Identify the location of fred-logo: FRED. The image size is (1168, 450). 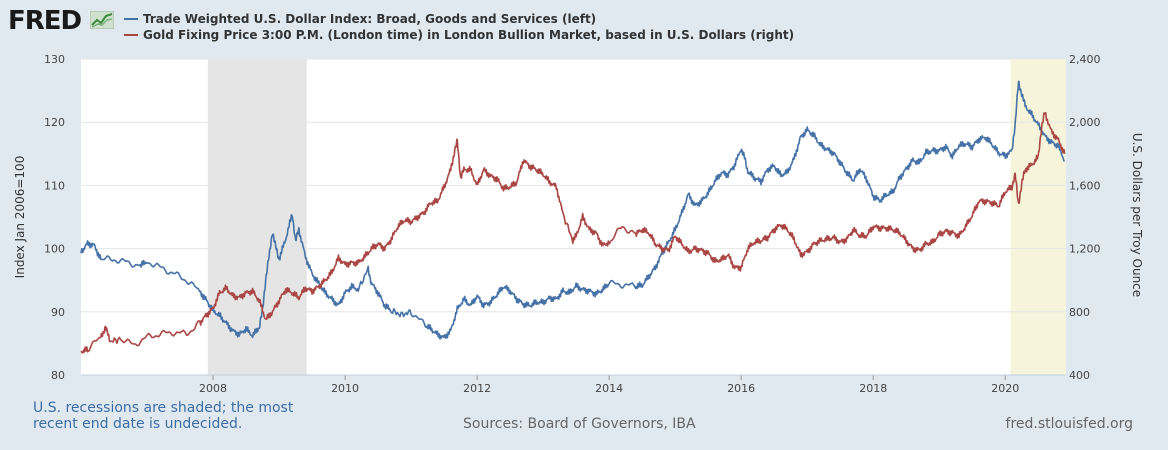
(45, 21).